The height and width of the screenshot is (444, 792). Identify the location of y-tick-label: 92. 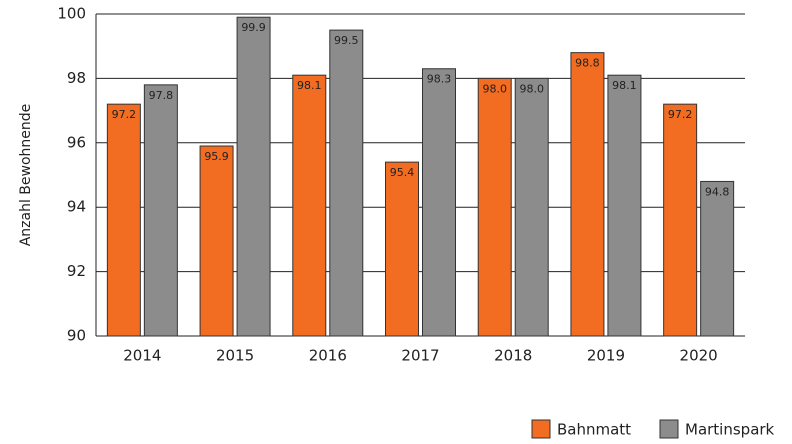
(76, 271).